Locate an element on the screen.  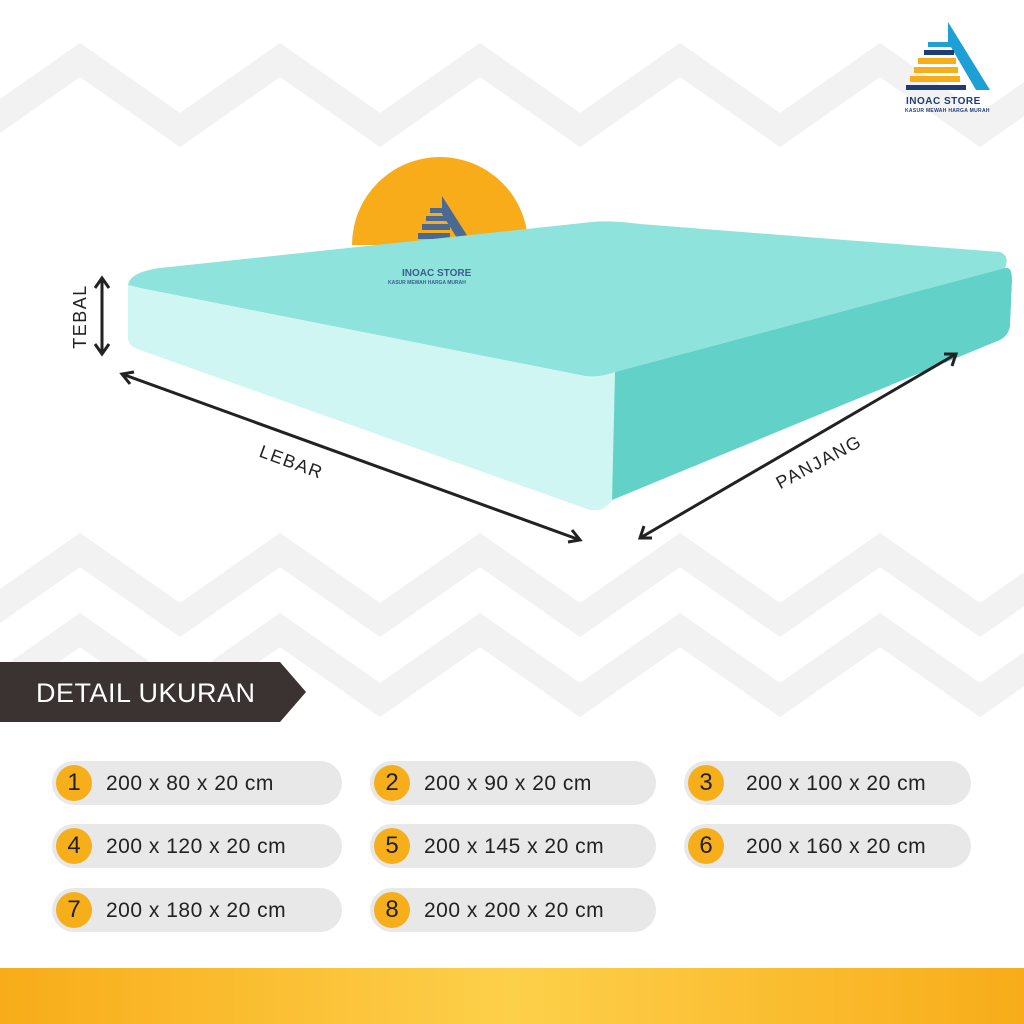
size-label: 200 x 90 x 20 cm is located at coordinates (508, 783).